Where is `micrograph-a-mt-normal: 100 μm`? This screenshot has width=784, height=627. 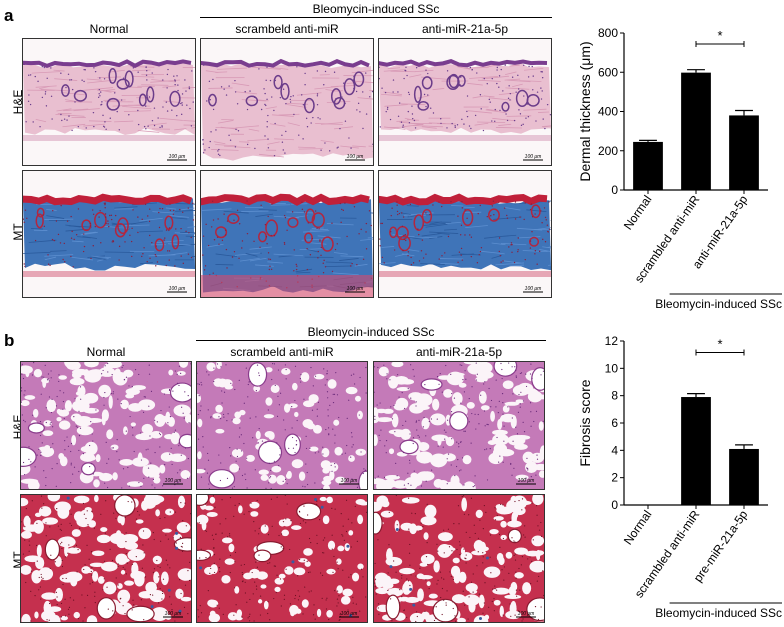 micrograph-a-mt-normal: 100 μm is located at coordinates (109, 234).